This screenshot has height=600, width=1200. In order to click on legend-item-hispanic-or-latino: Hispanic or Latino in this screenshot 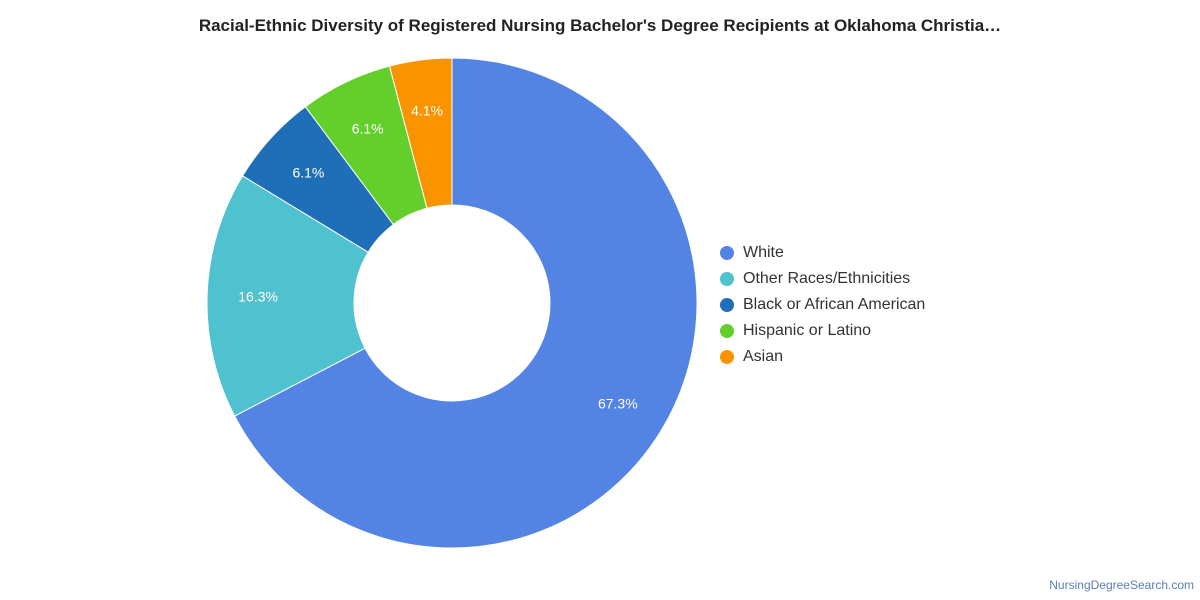, I will do `click(822, 331)`.